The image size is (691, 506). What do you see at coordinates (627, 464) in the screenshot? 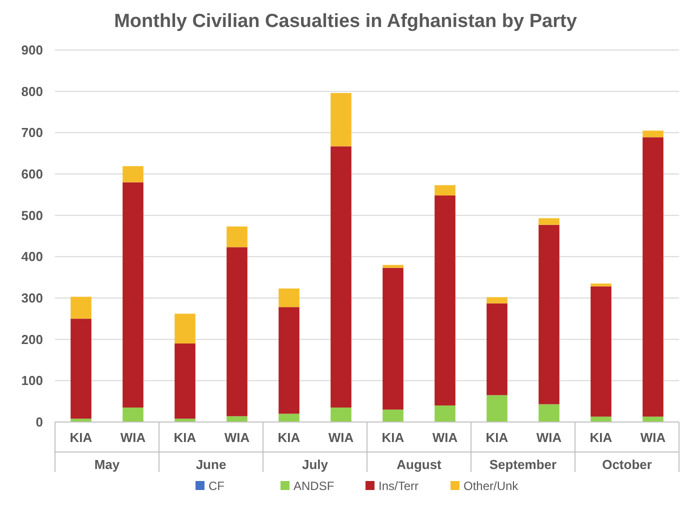
I see `text: October` at bounding box center [627, 464].